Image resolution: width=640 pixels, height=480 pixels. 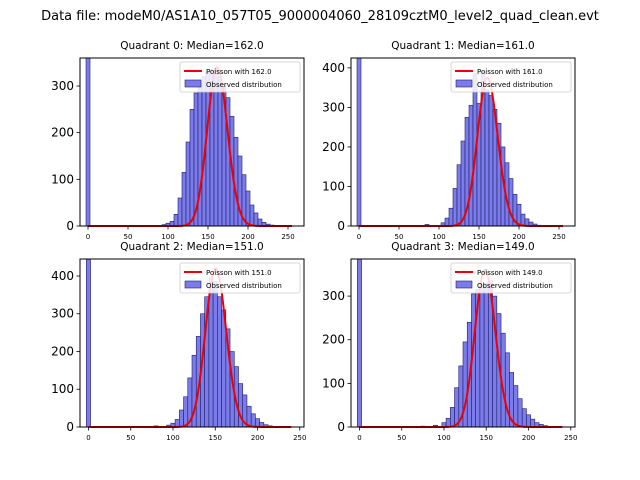 I want to click on legend-label-poisson: Poisson with 162.0, so click(x=239, y=72).